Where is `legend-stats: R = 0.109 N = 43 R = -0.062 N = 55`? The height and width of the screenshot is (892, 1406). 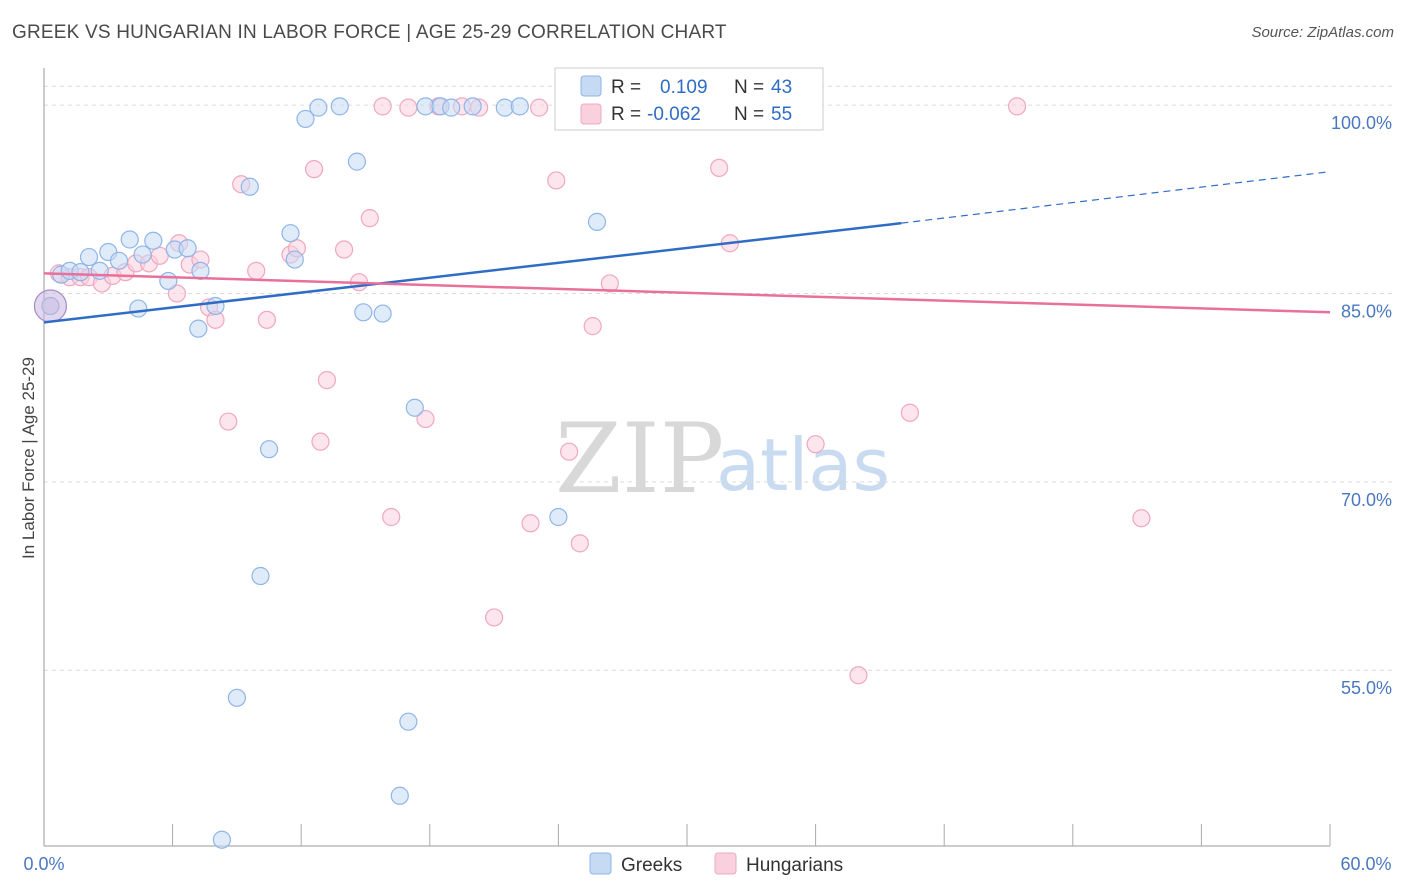
legend-stats: R = 0.109 N = 43 R = -0.062 N = 55 is located at coordinates (689, 99).